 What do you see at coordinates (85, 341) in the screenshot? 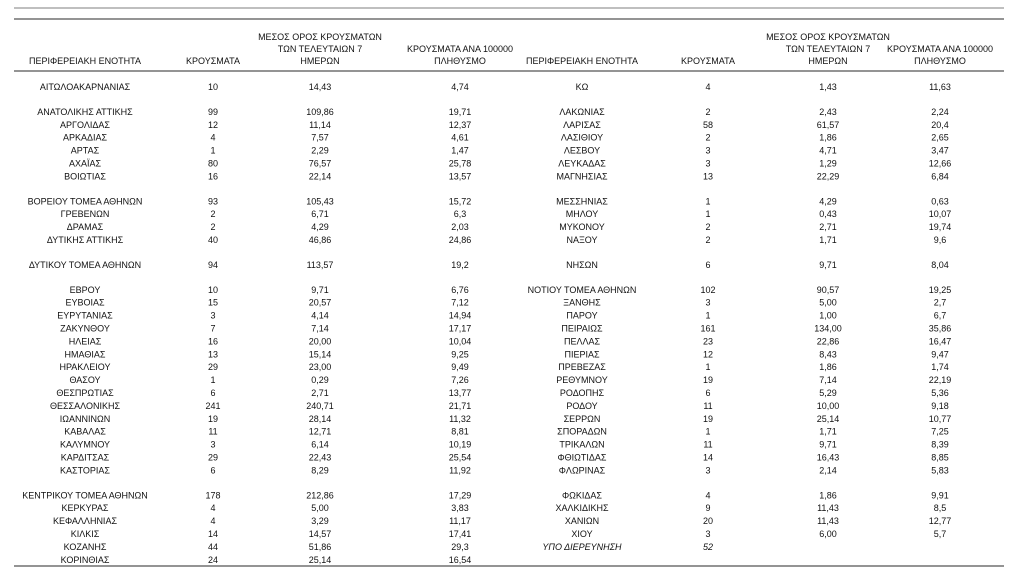
I see `region-name: ΗΛΕΙΑΣ` at bounding box center [85, 341].